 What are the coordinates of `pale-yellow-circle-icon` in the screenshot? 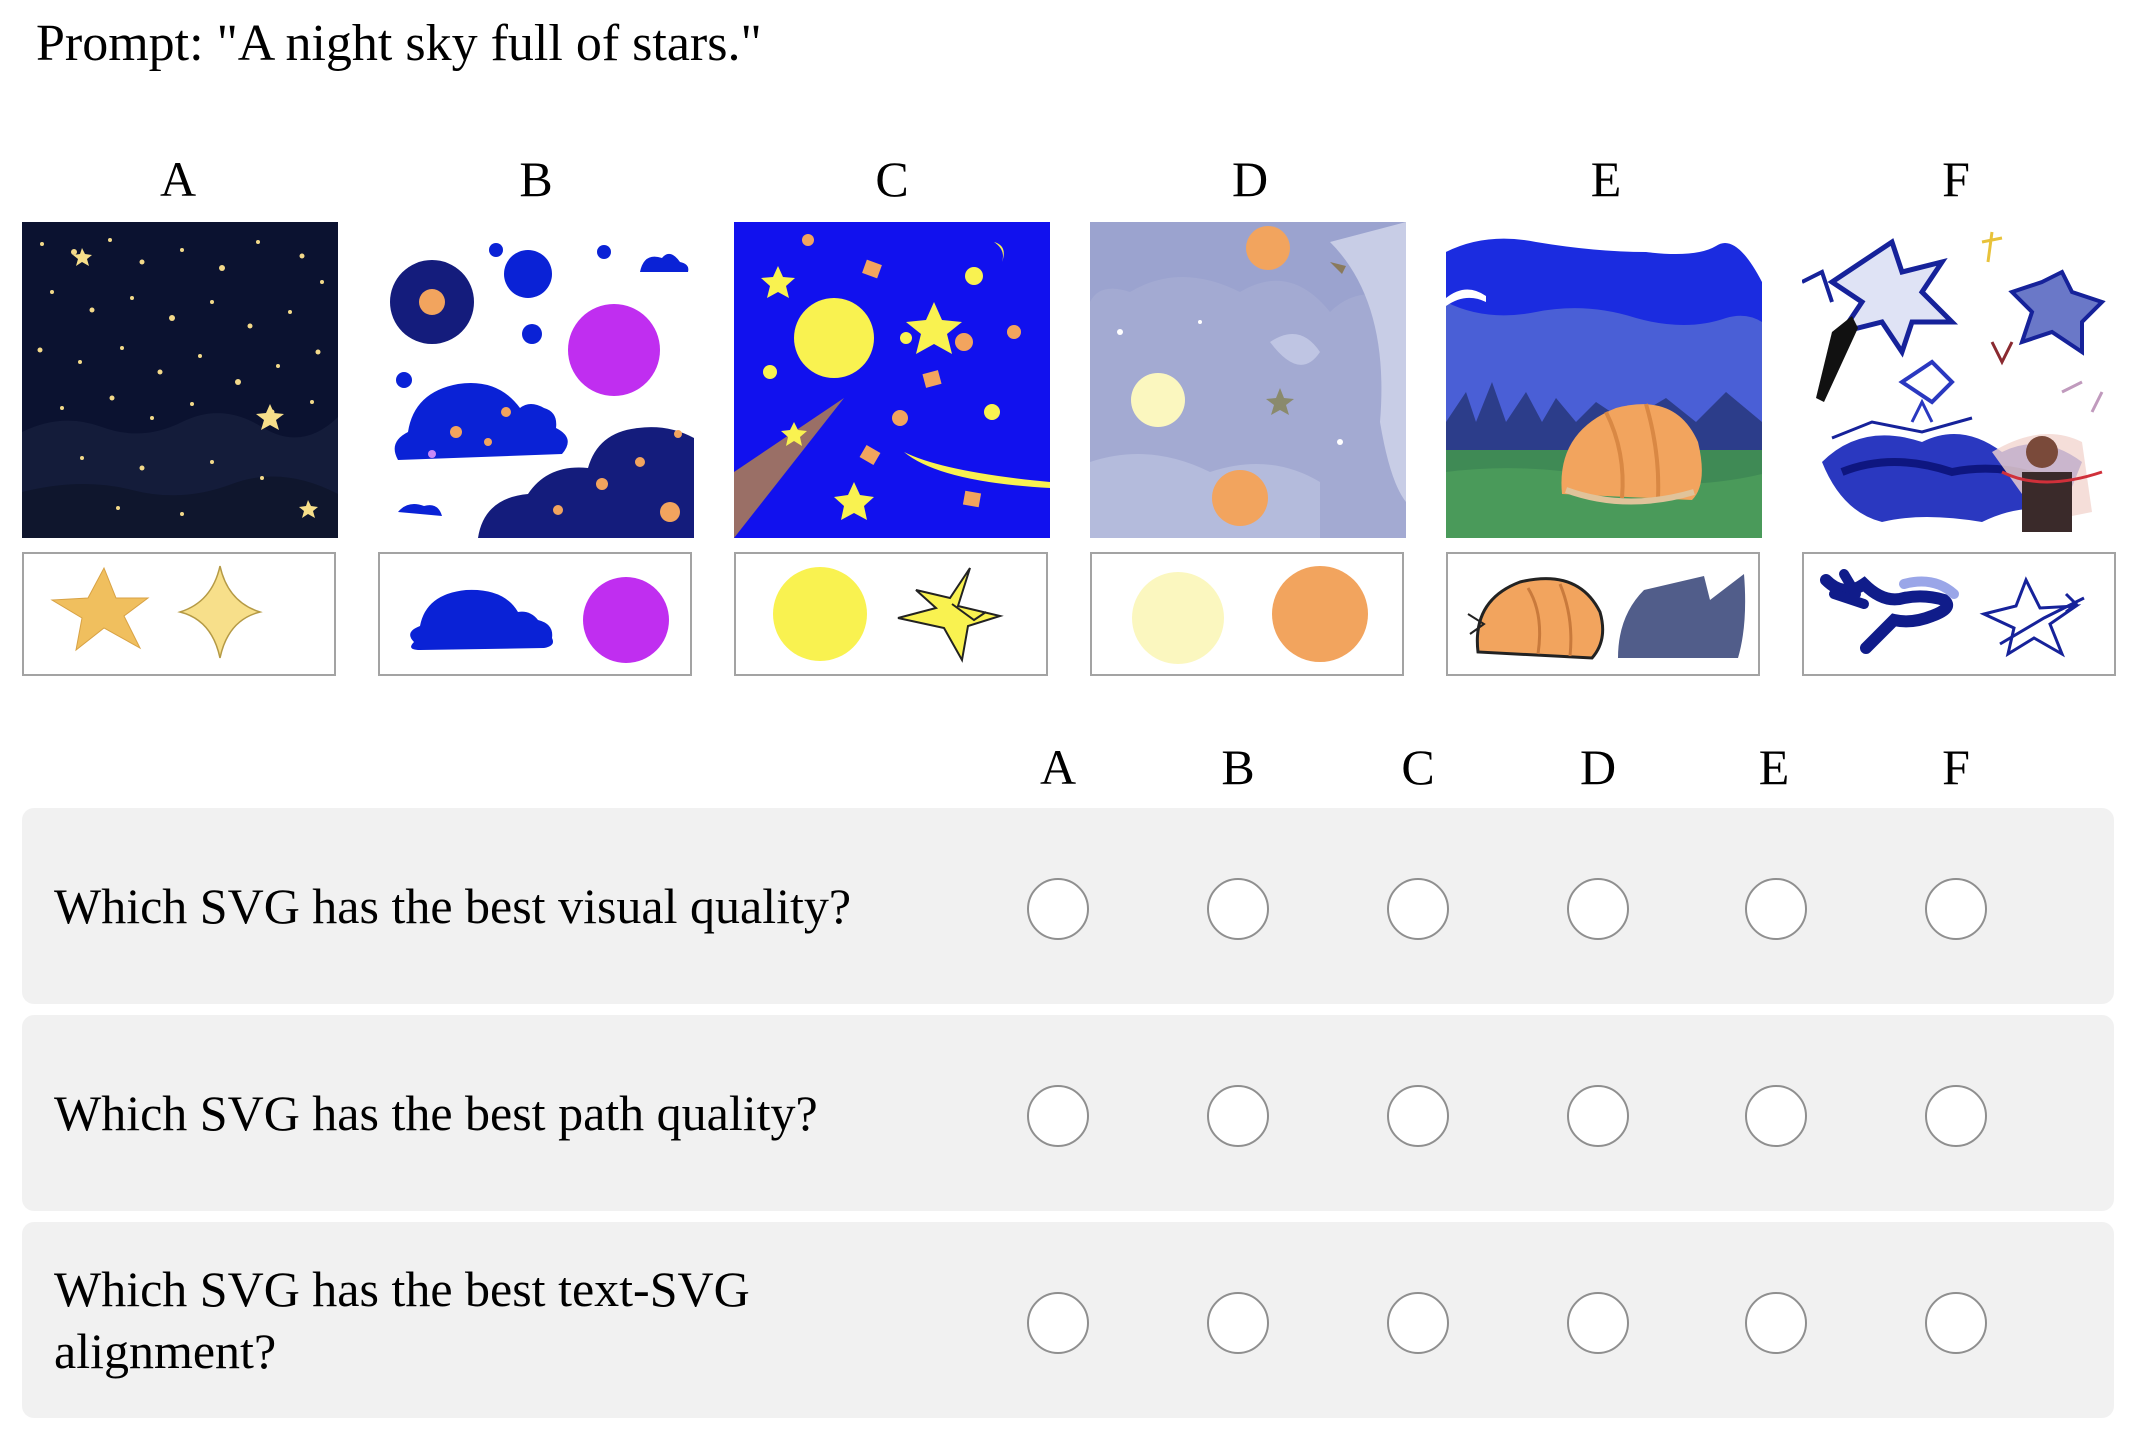 It's located at (1178, 618).